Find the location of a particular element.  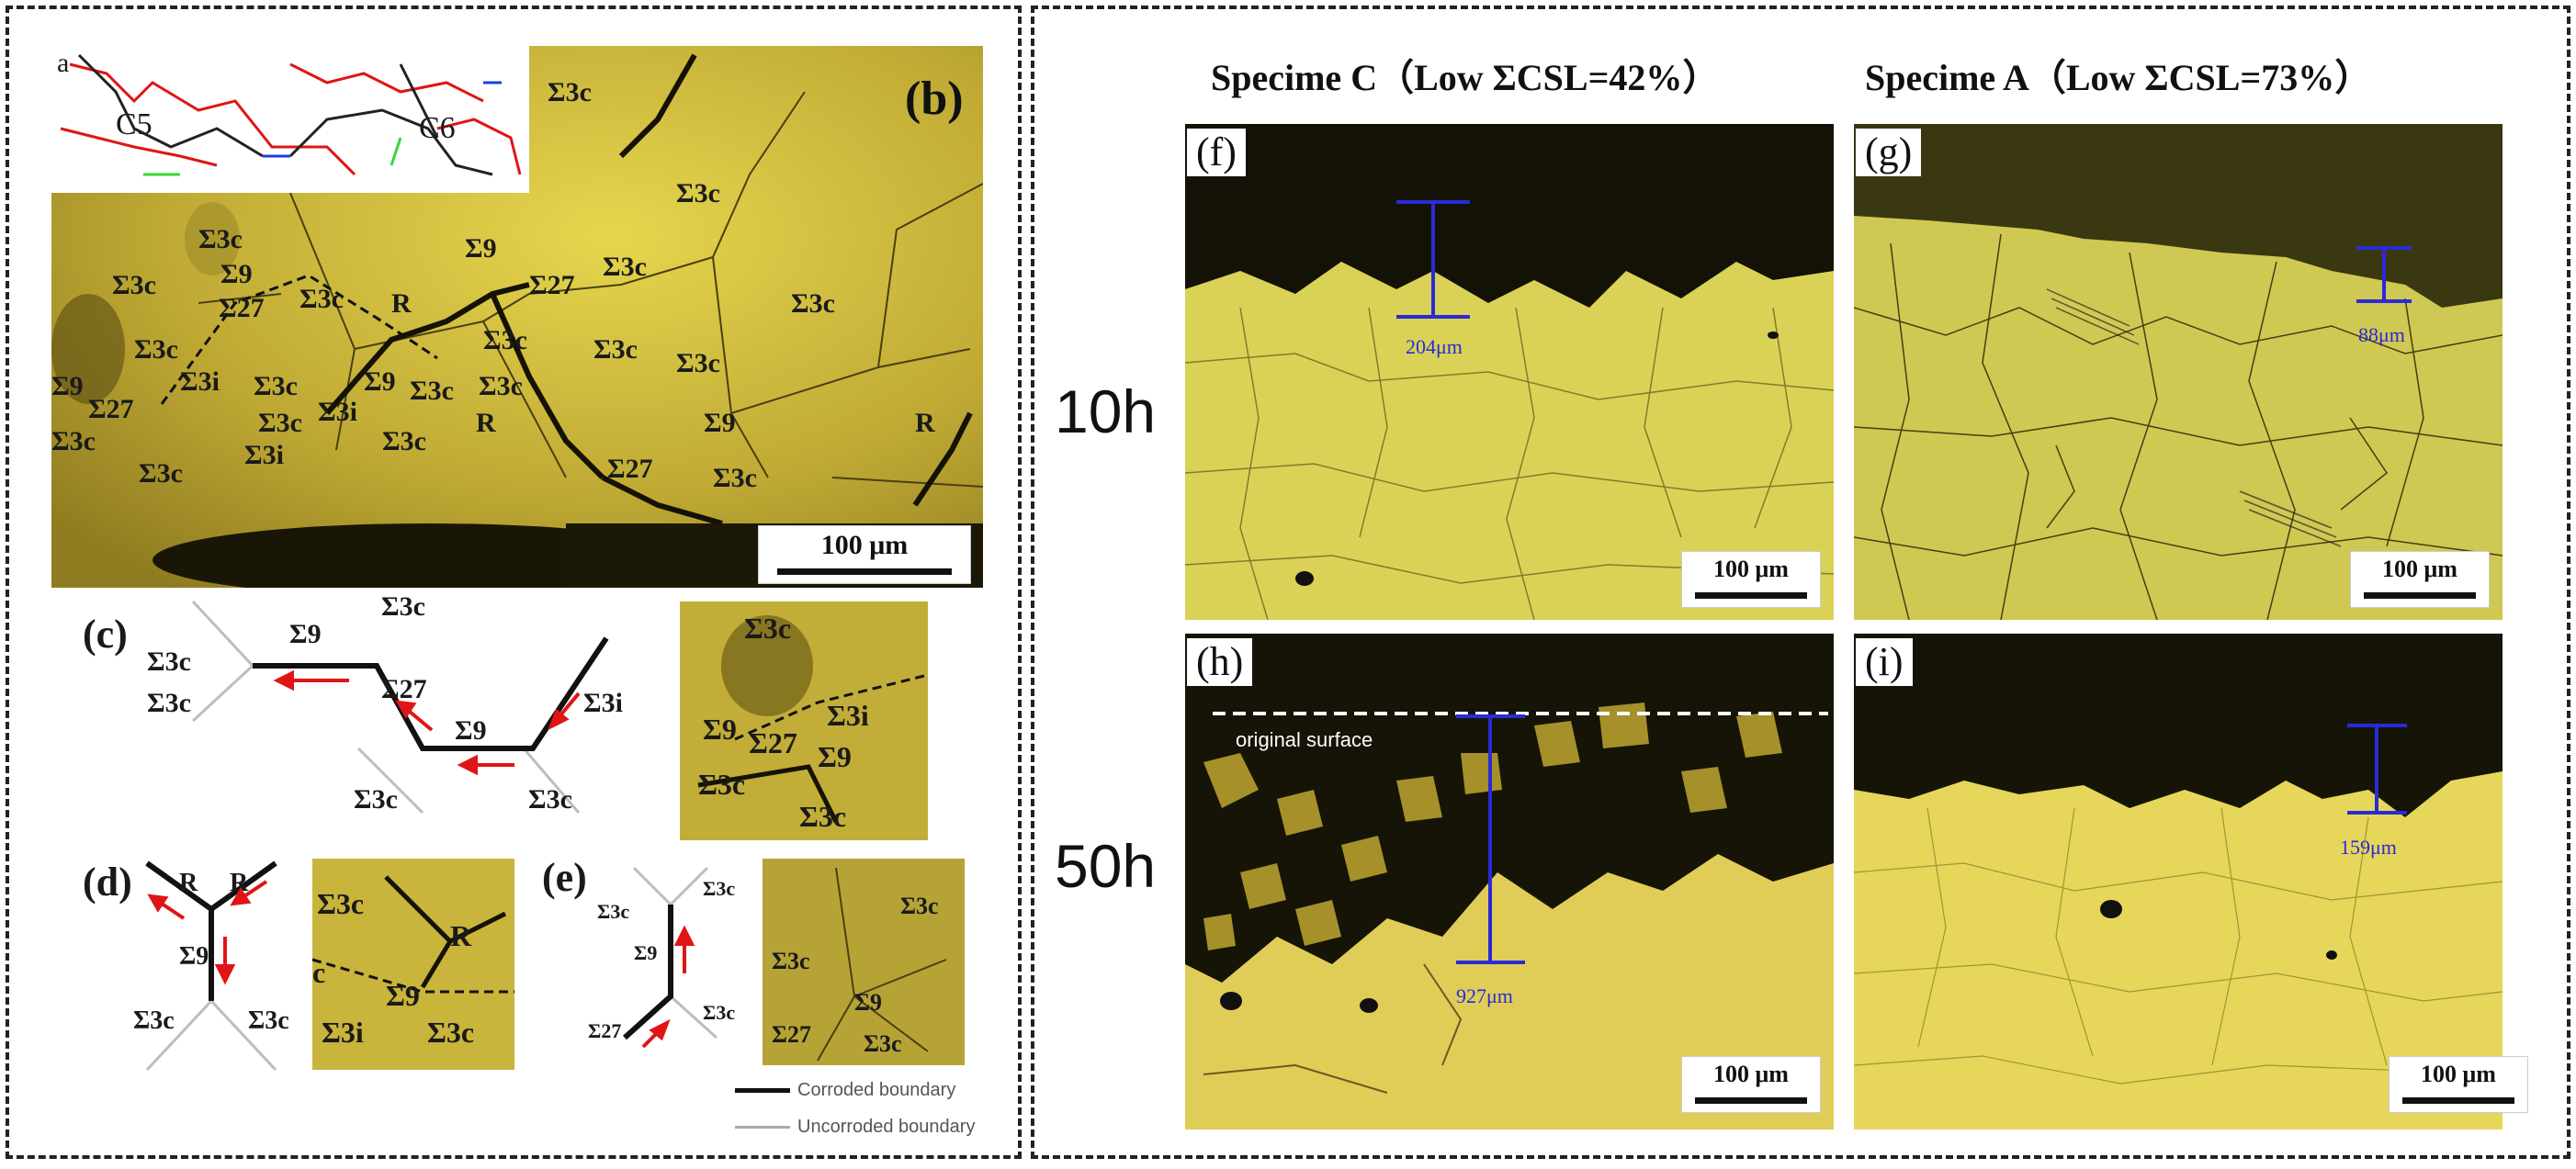

panel-h-letter: (h) is located at coordinates (1220, 662).